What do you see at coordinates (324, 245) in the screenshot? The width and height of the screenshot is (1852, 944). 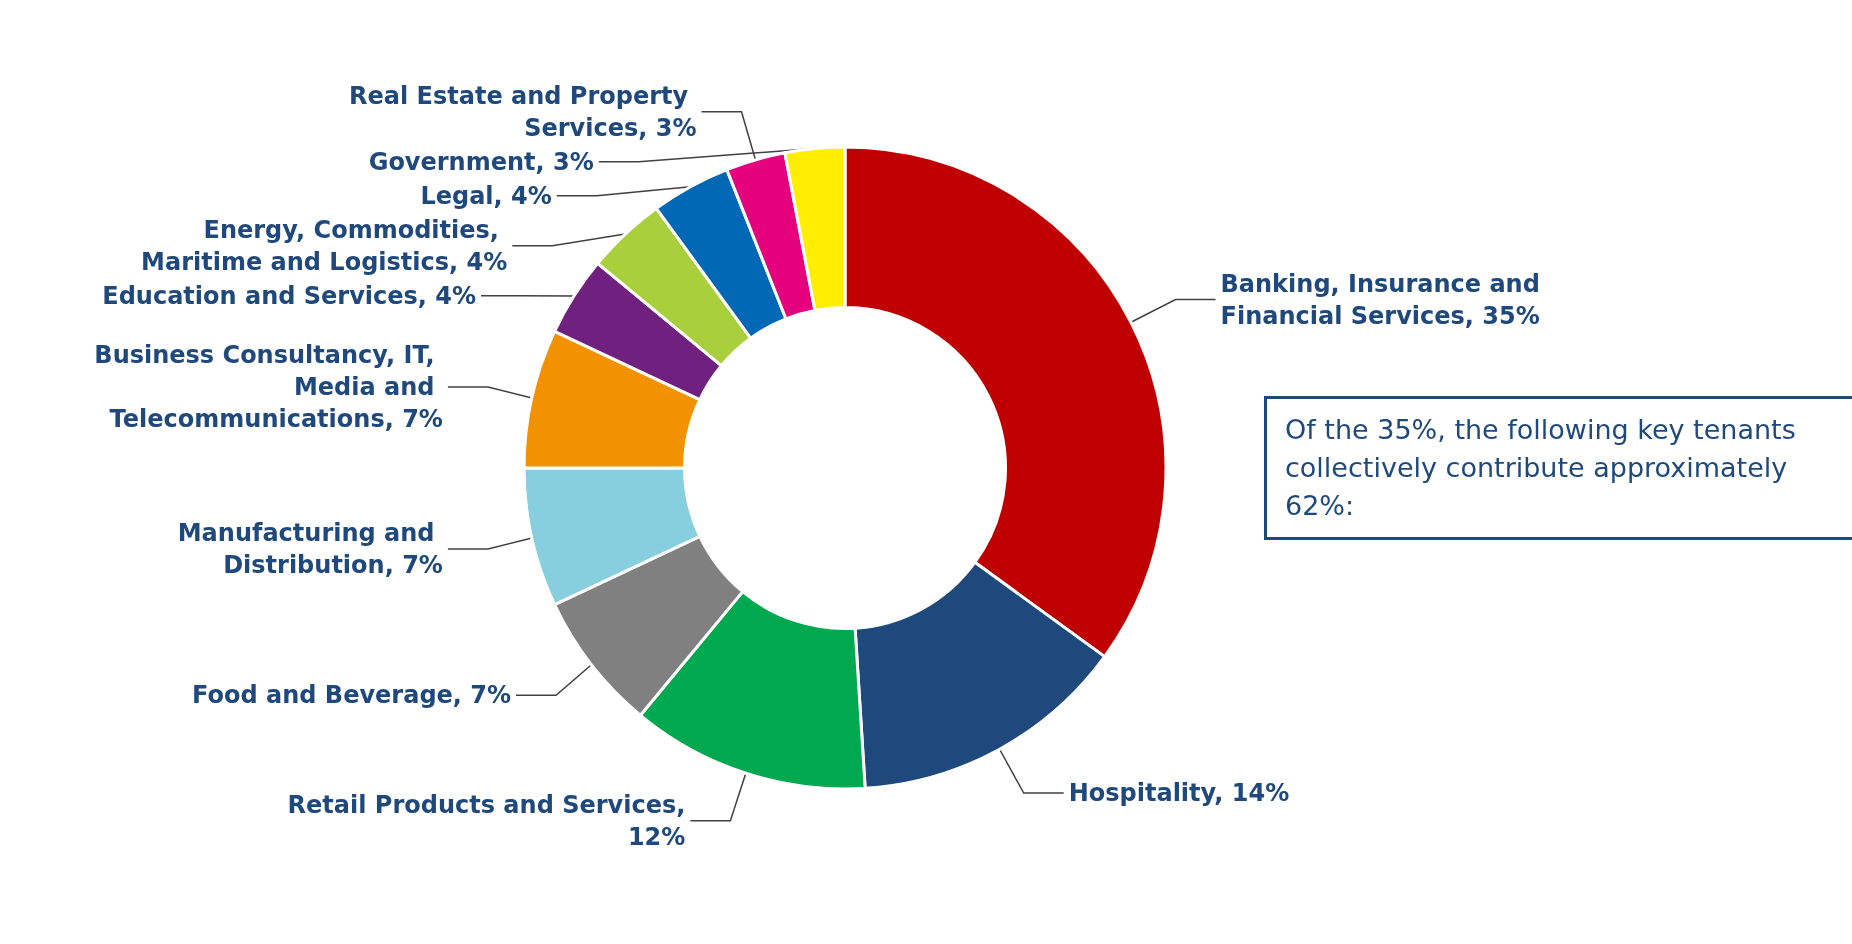 I see `slice-label: Energy, Commodities, Maritime and Logistics, 4%` at bounding box center [324, 245].